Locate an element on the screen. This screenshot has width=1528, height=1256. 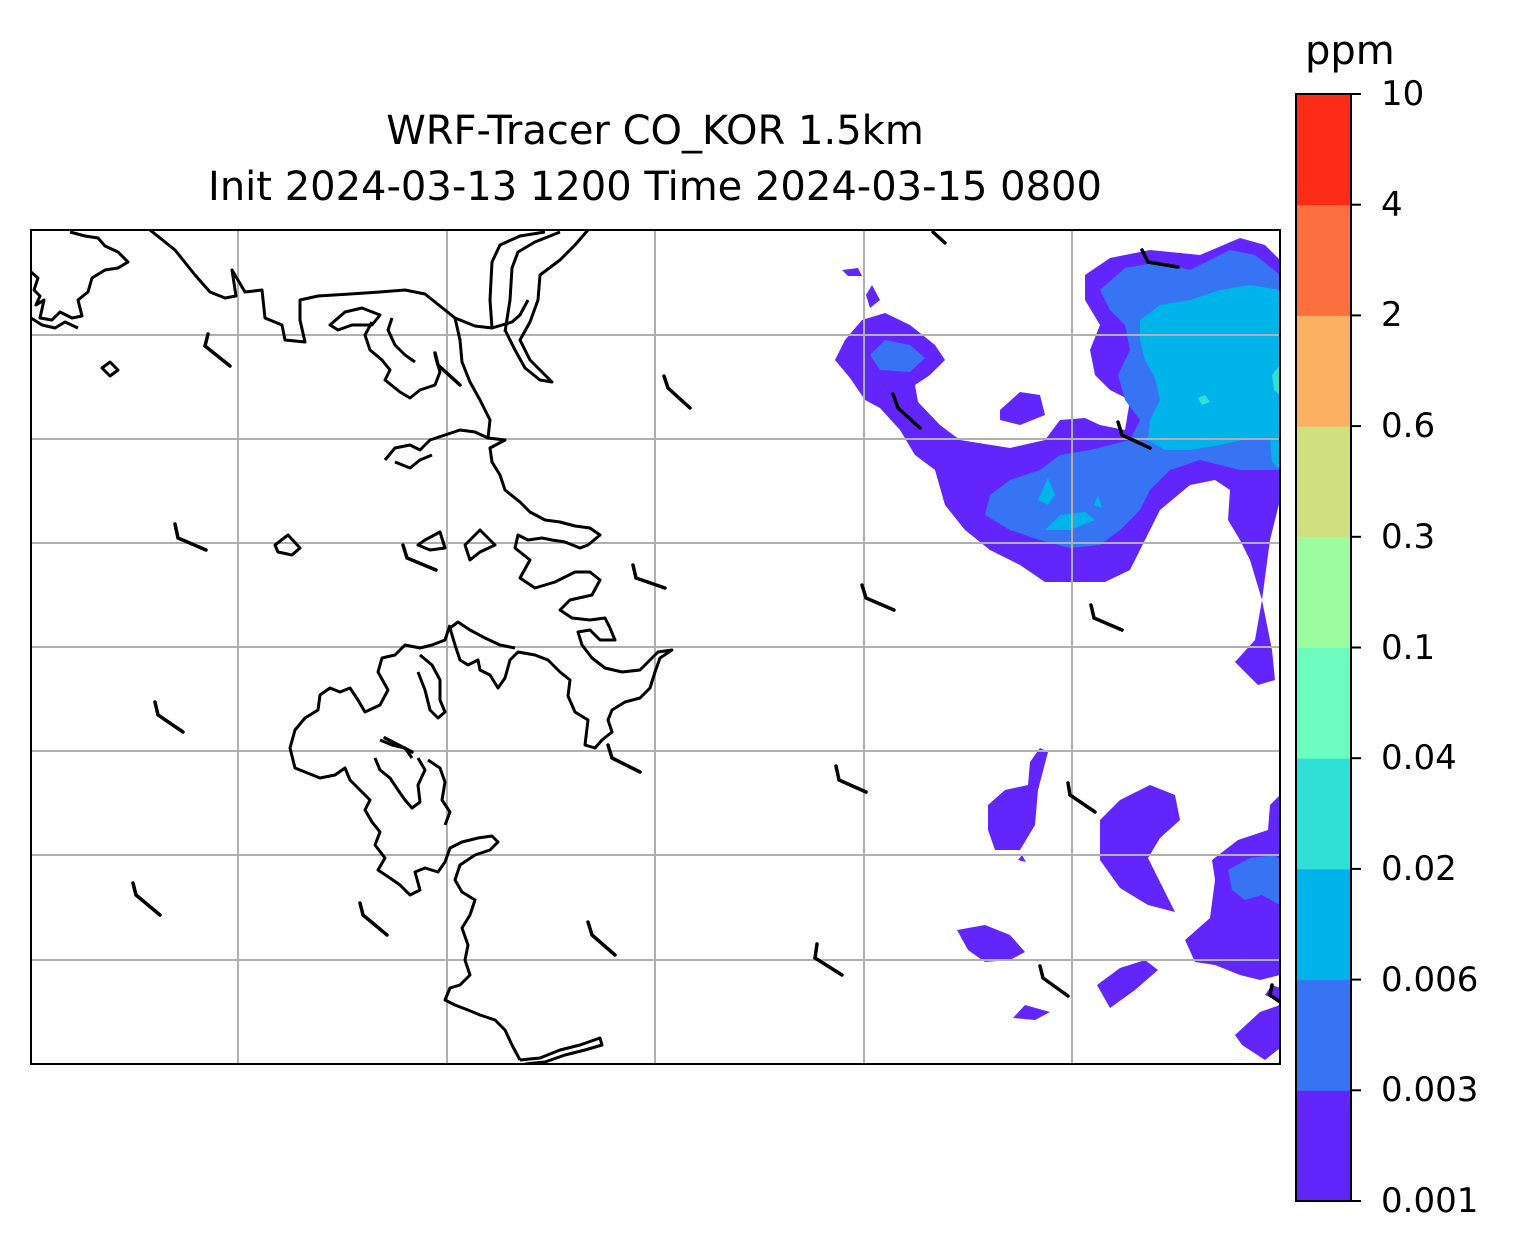
colorbar-tick-label: 0.006 is located at coordinates (1430, 979).